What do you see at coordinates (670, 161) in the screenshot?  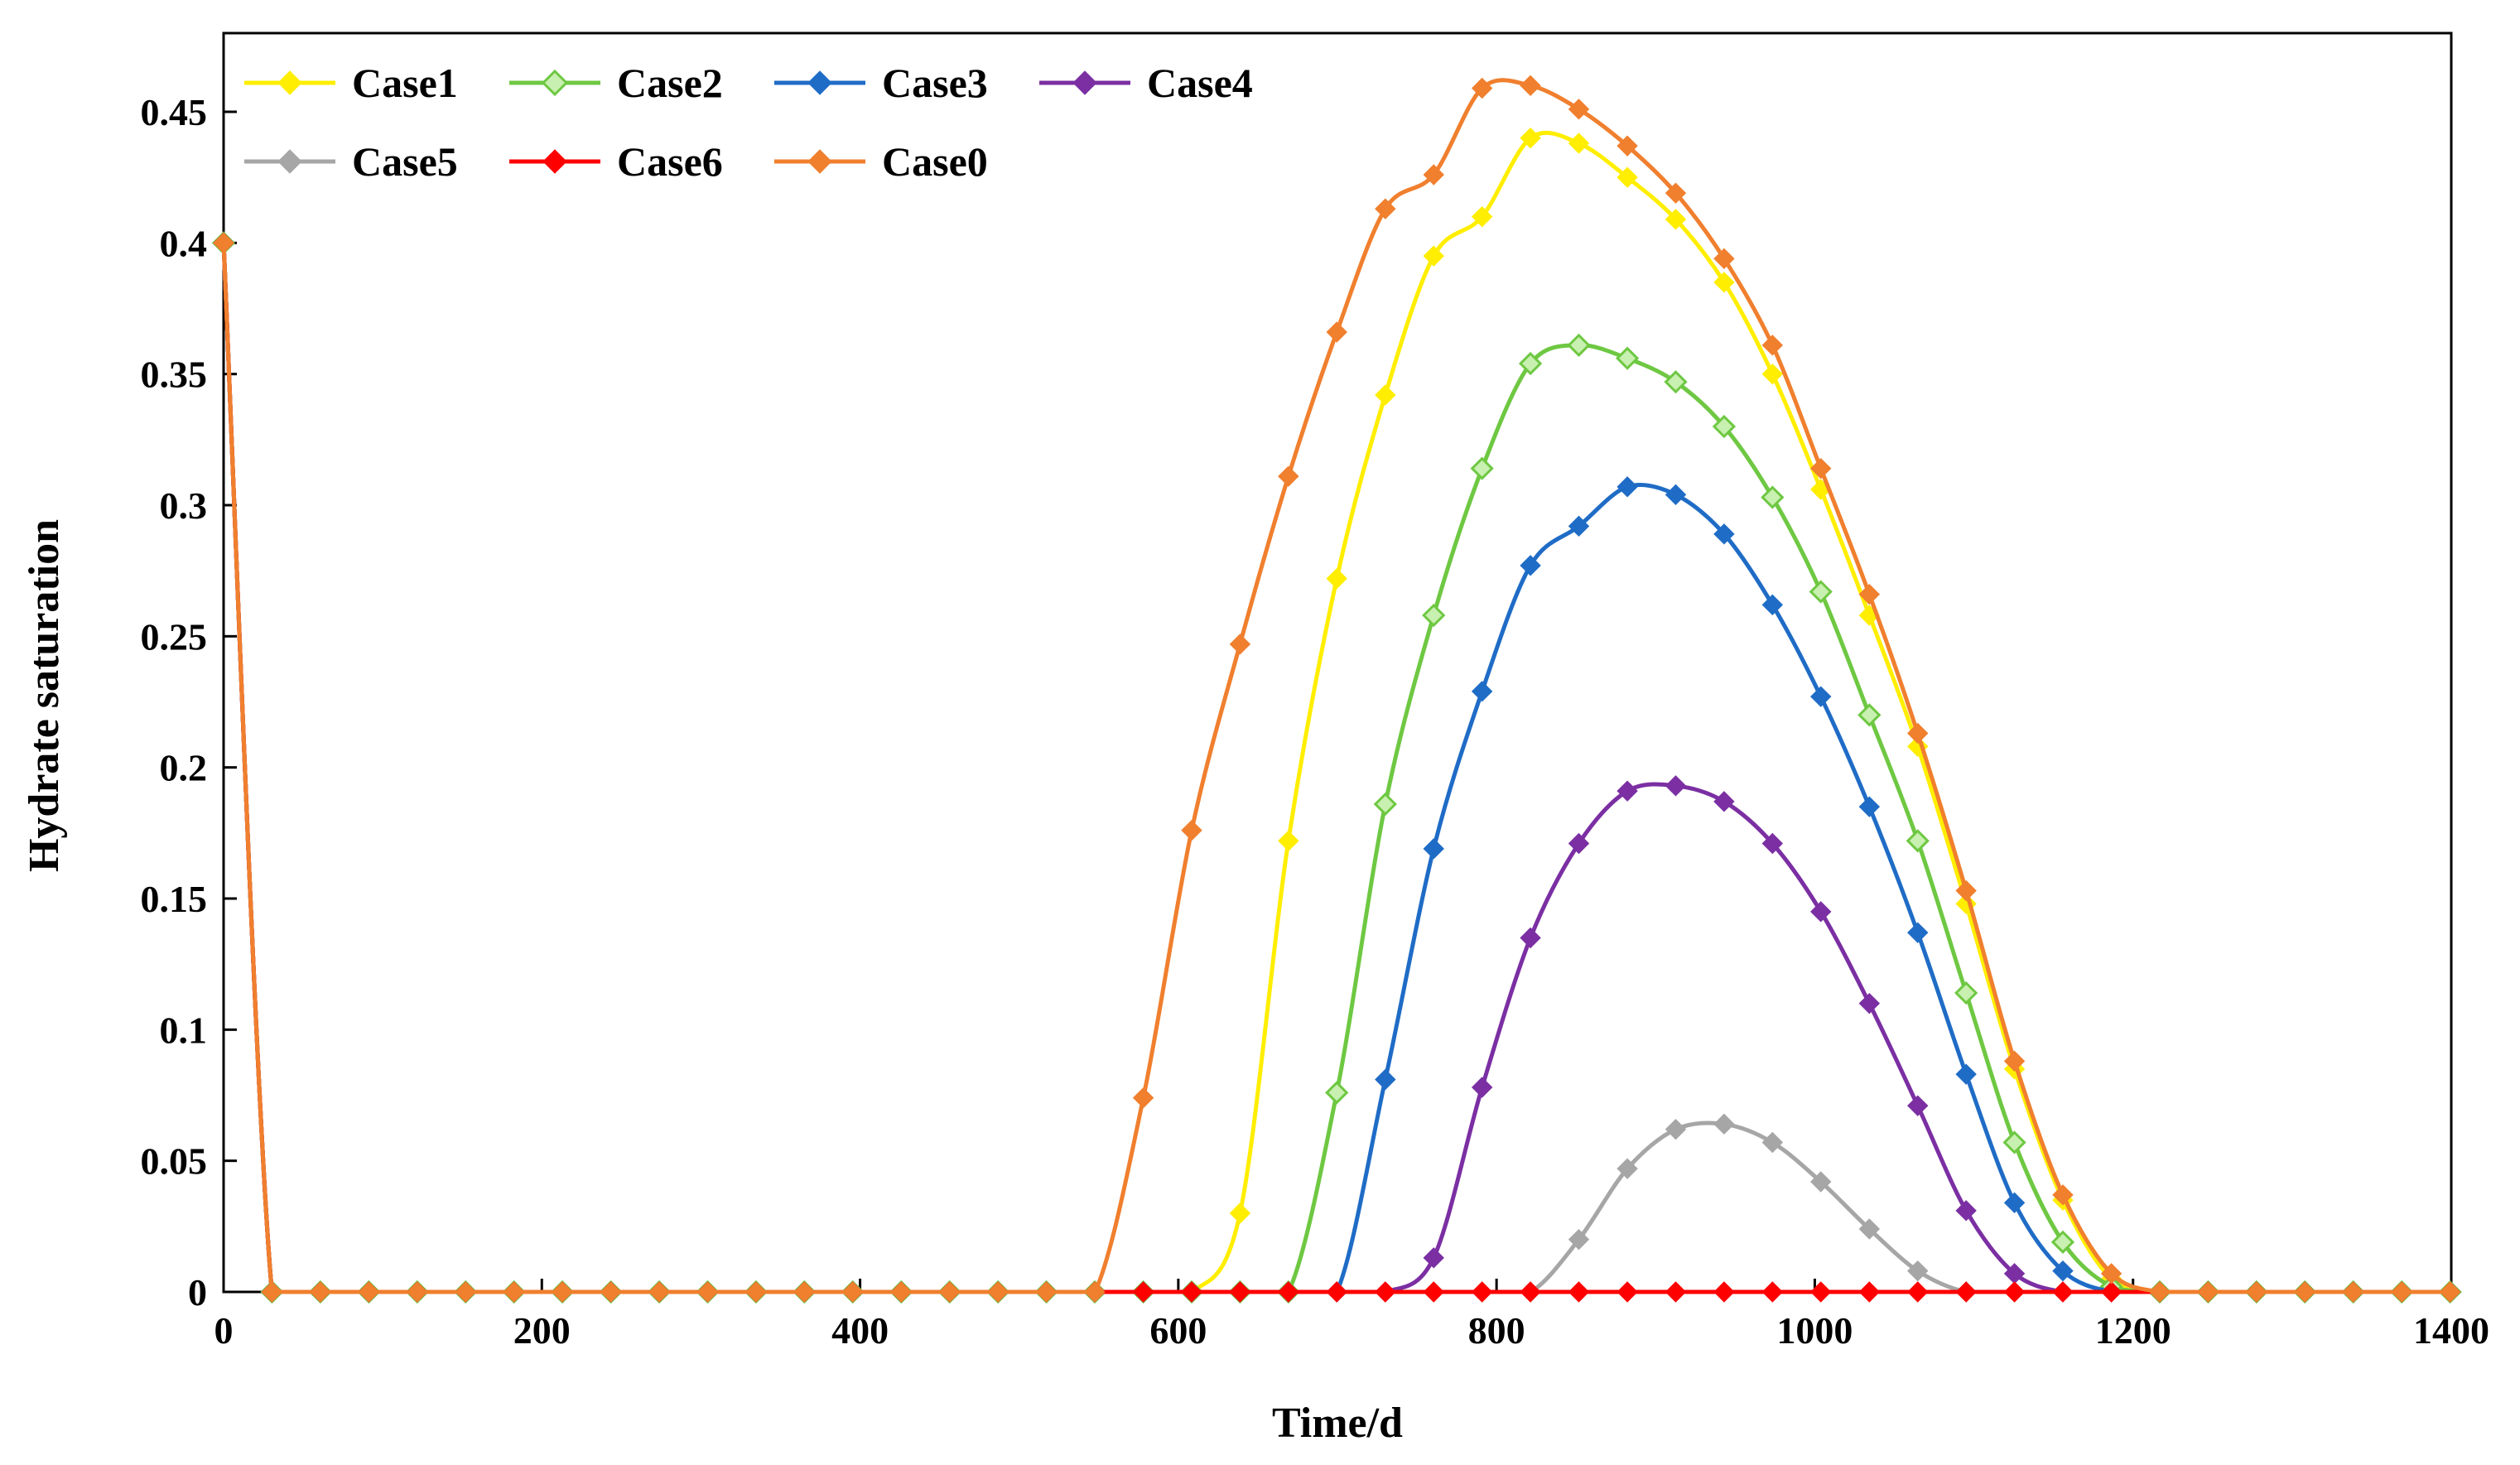 I see `legend-label: Case6` at bounding box center [670, 161].